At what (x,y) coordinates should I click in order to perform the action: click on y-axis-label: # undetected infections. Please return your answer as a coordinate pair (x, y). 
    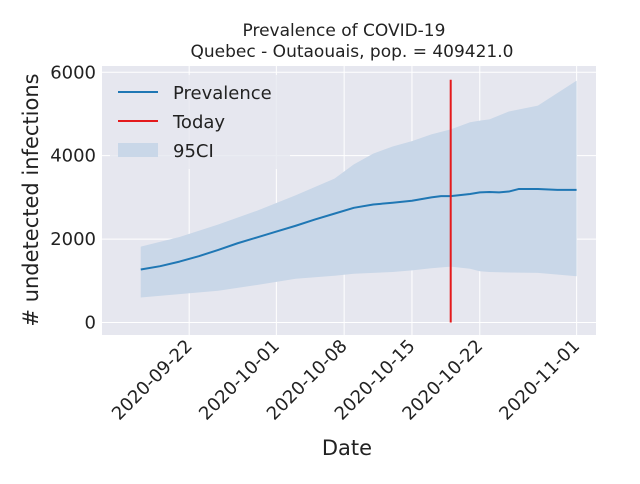
    Looking at the image, I should click on (31, 199).